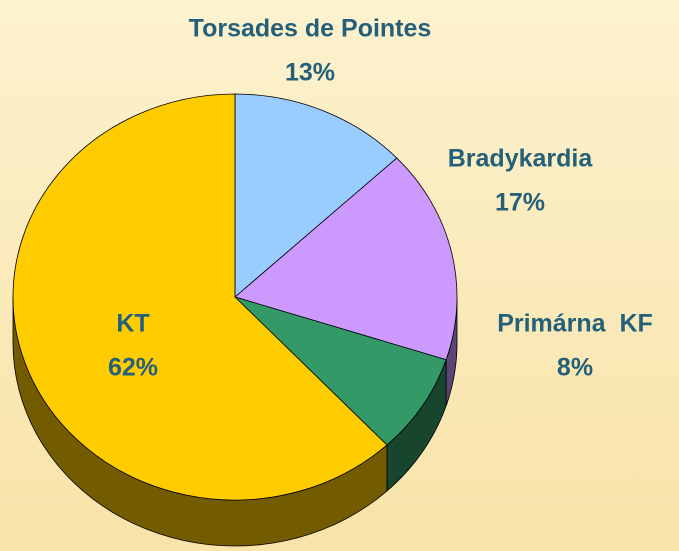 The image size is (679, 551). I want to click on slice-value-label: 17%, so click(520, 203).